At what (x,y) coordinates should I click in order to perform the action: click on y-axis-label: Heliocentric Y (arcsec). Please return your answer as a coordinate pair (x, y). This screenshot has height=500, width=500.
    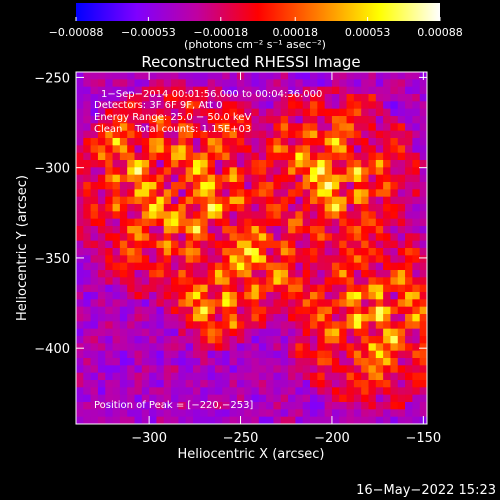
    Looking at the image, I should click on (22, 248).